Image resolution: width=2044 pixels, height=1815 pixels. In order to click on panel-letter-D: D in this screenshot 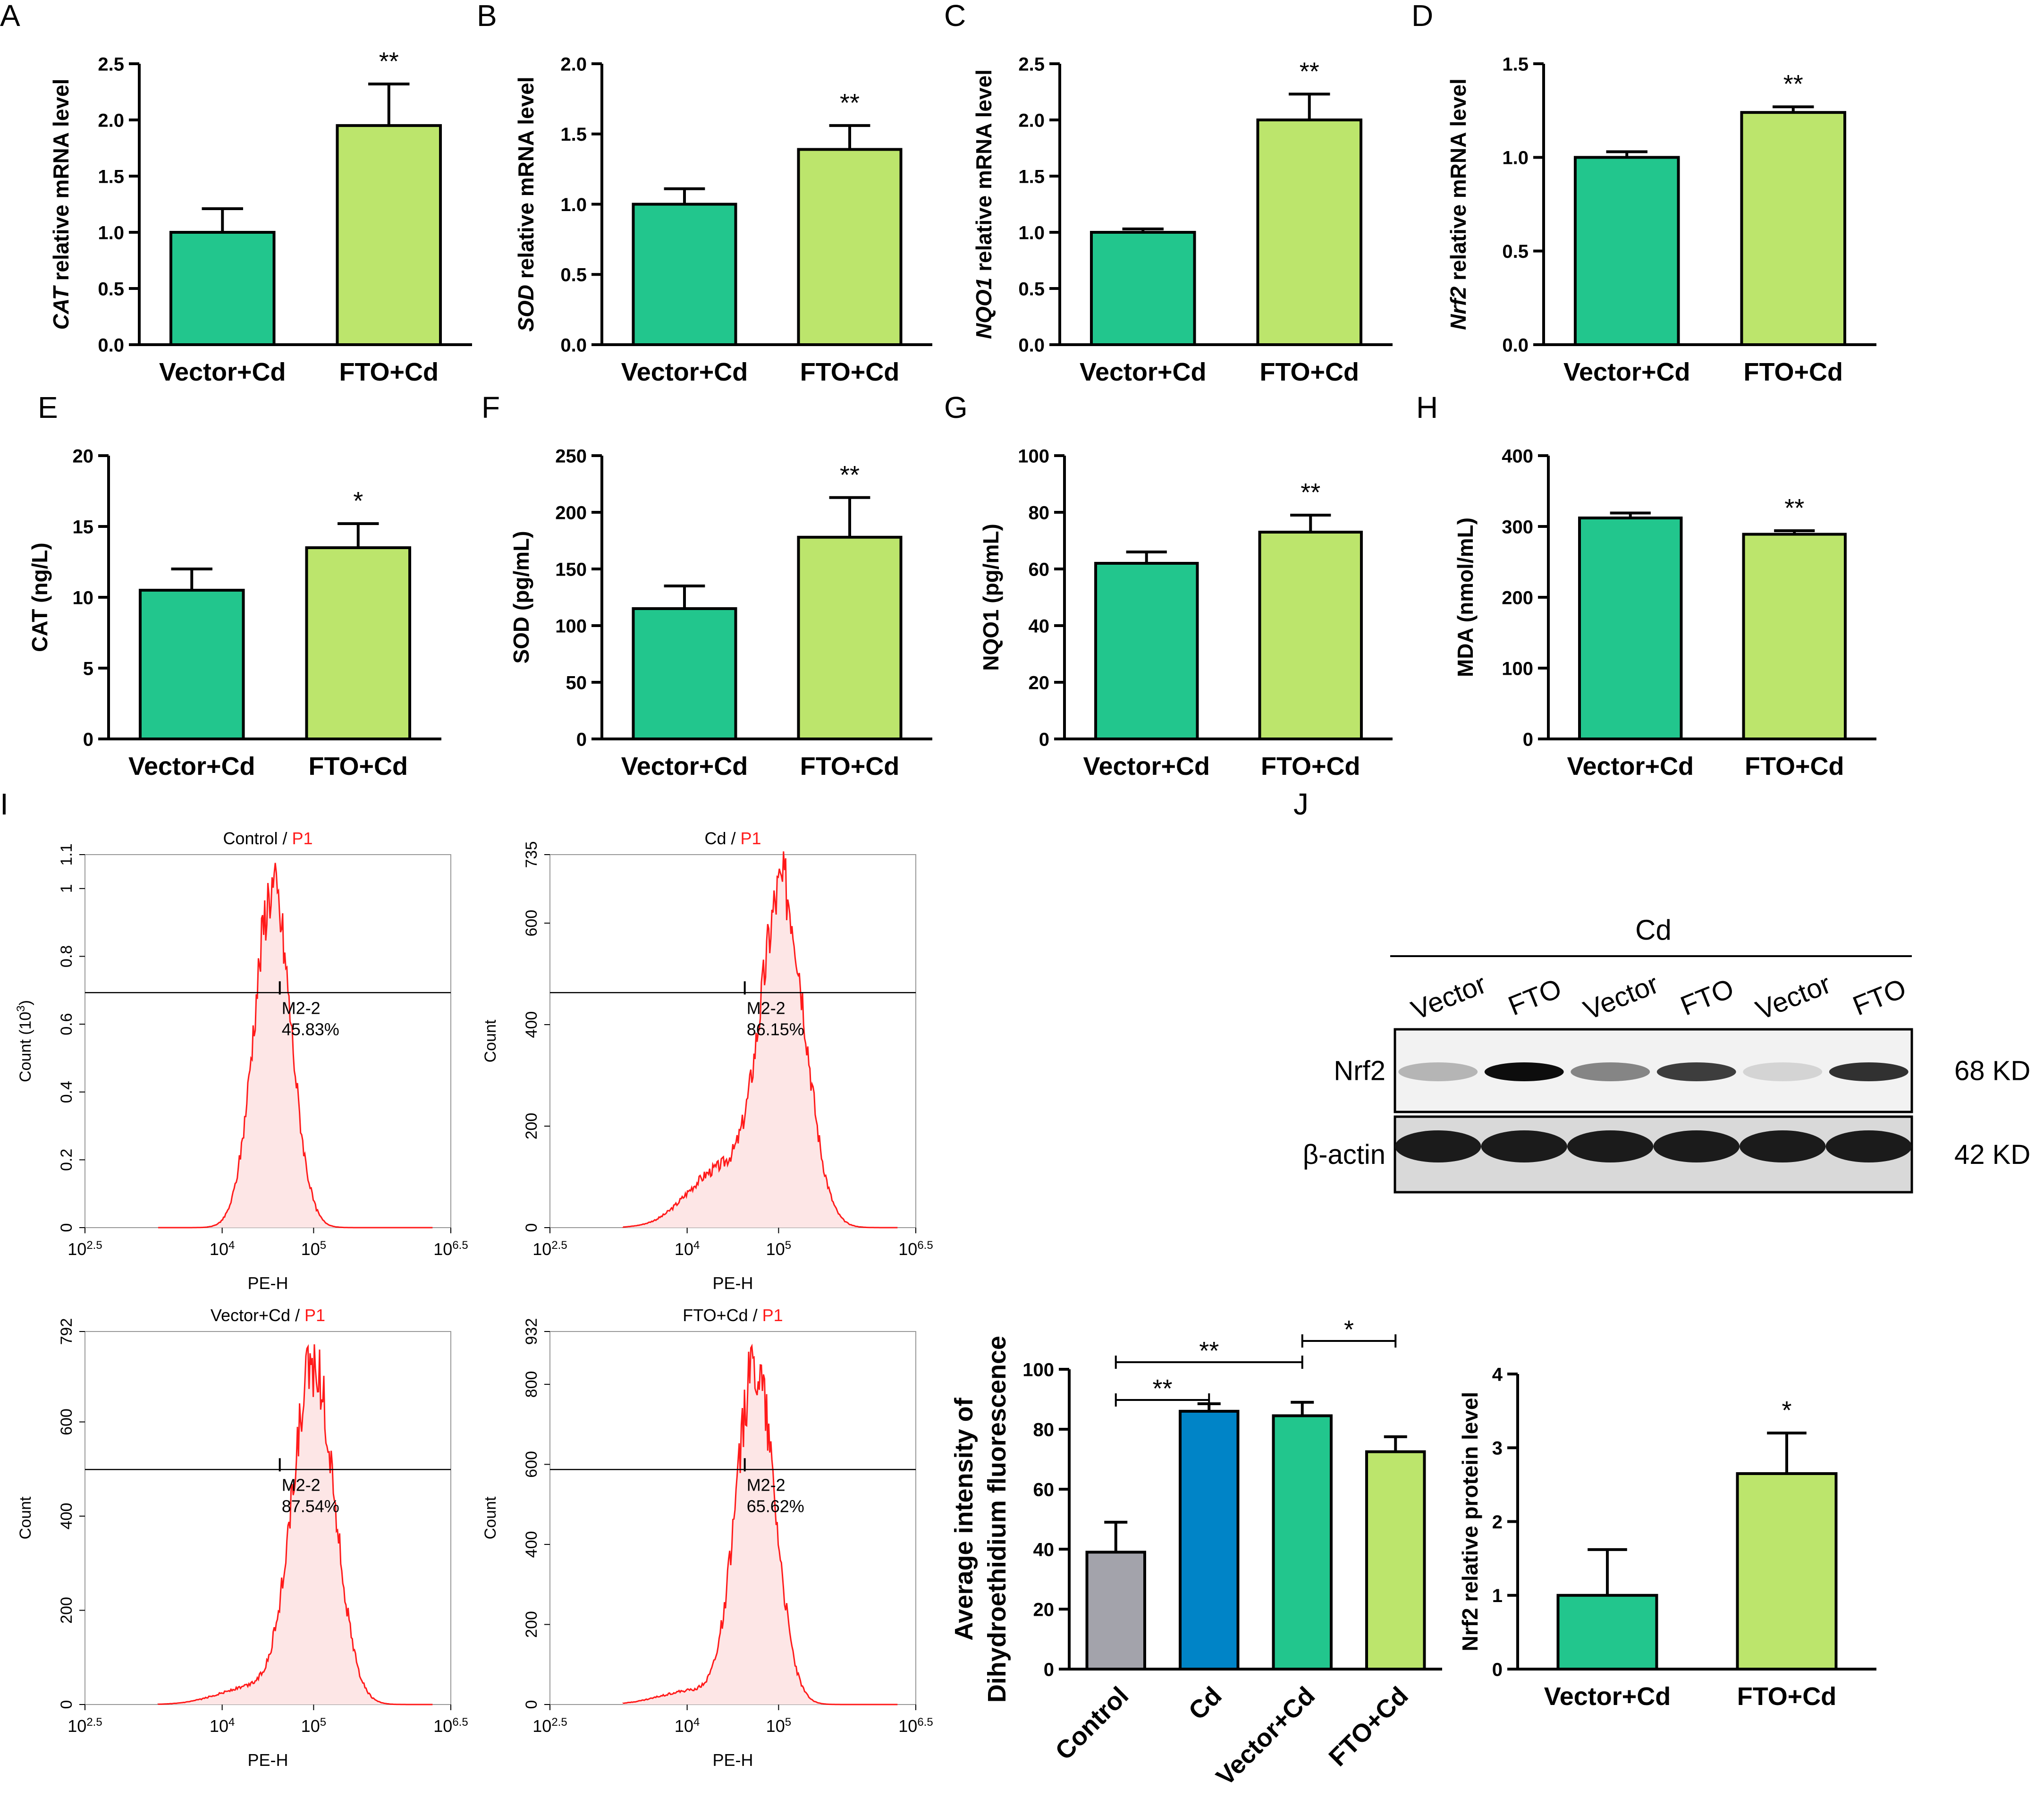, I will do `click(1422, 16)`.